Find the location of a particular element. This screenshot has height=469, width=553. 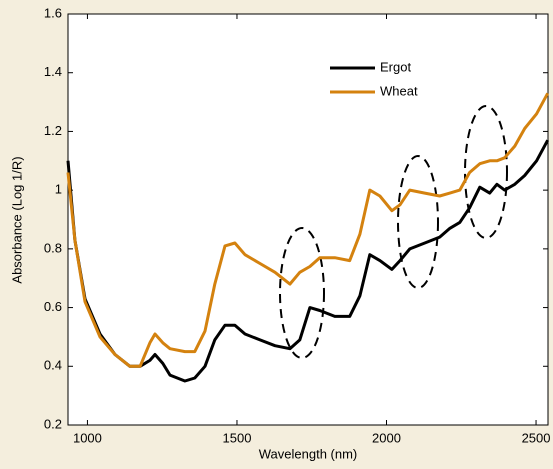

y-tick-label: 0.6 is located at coordinates (53, 306).